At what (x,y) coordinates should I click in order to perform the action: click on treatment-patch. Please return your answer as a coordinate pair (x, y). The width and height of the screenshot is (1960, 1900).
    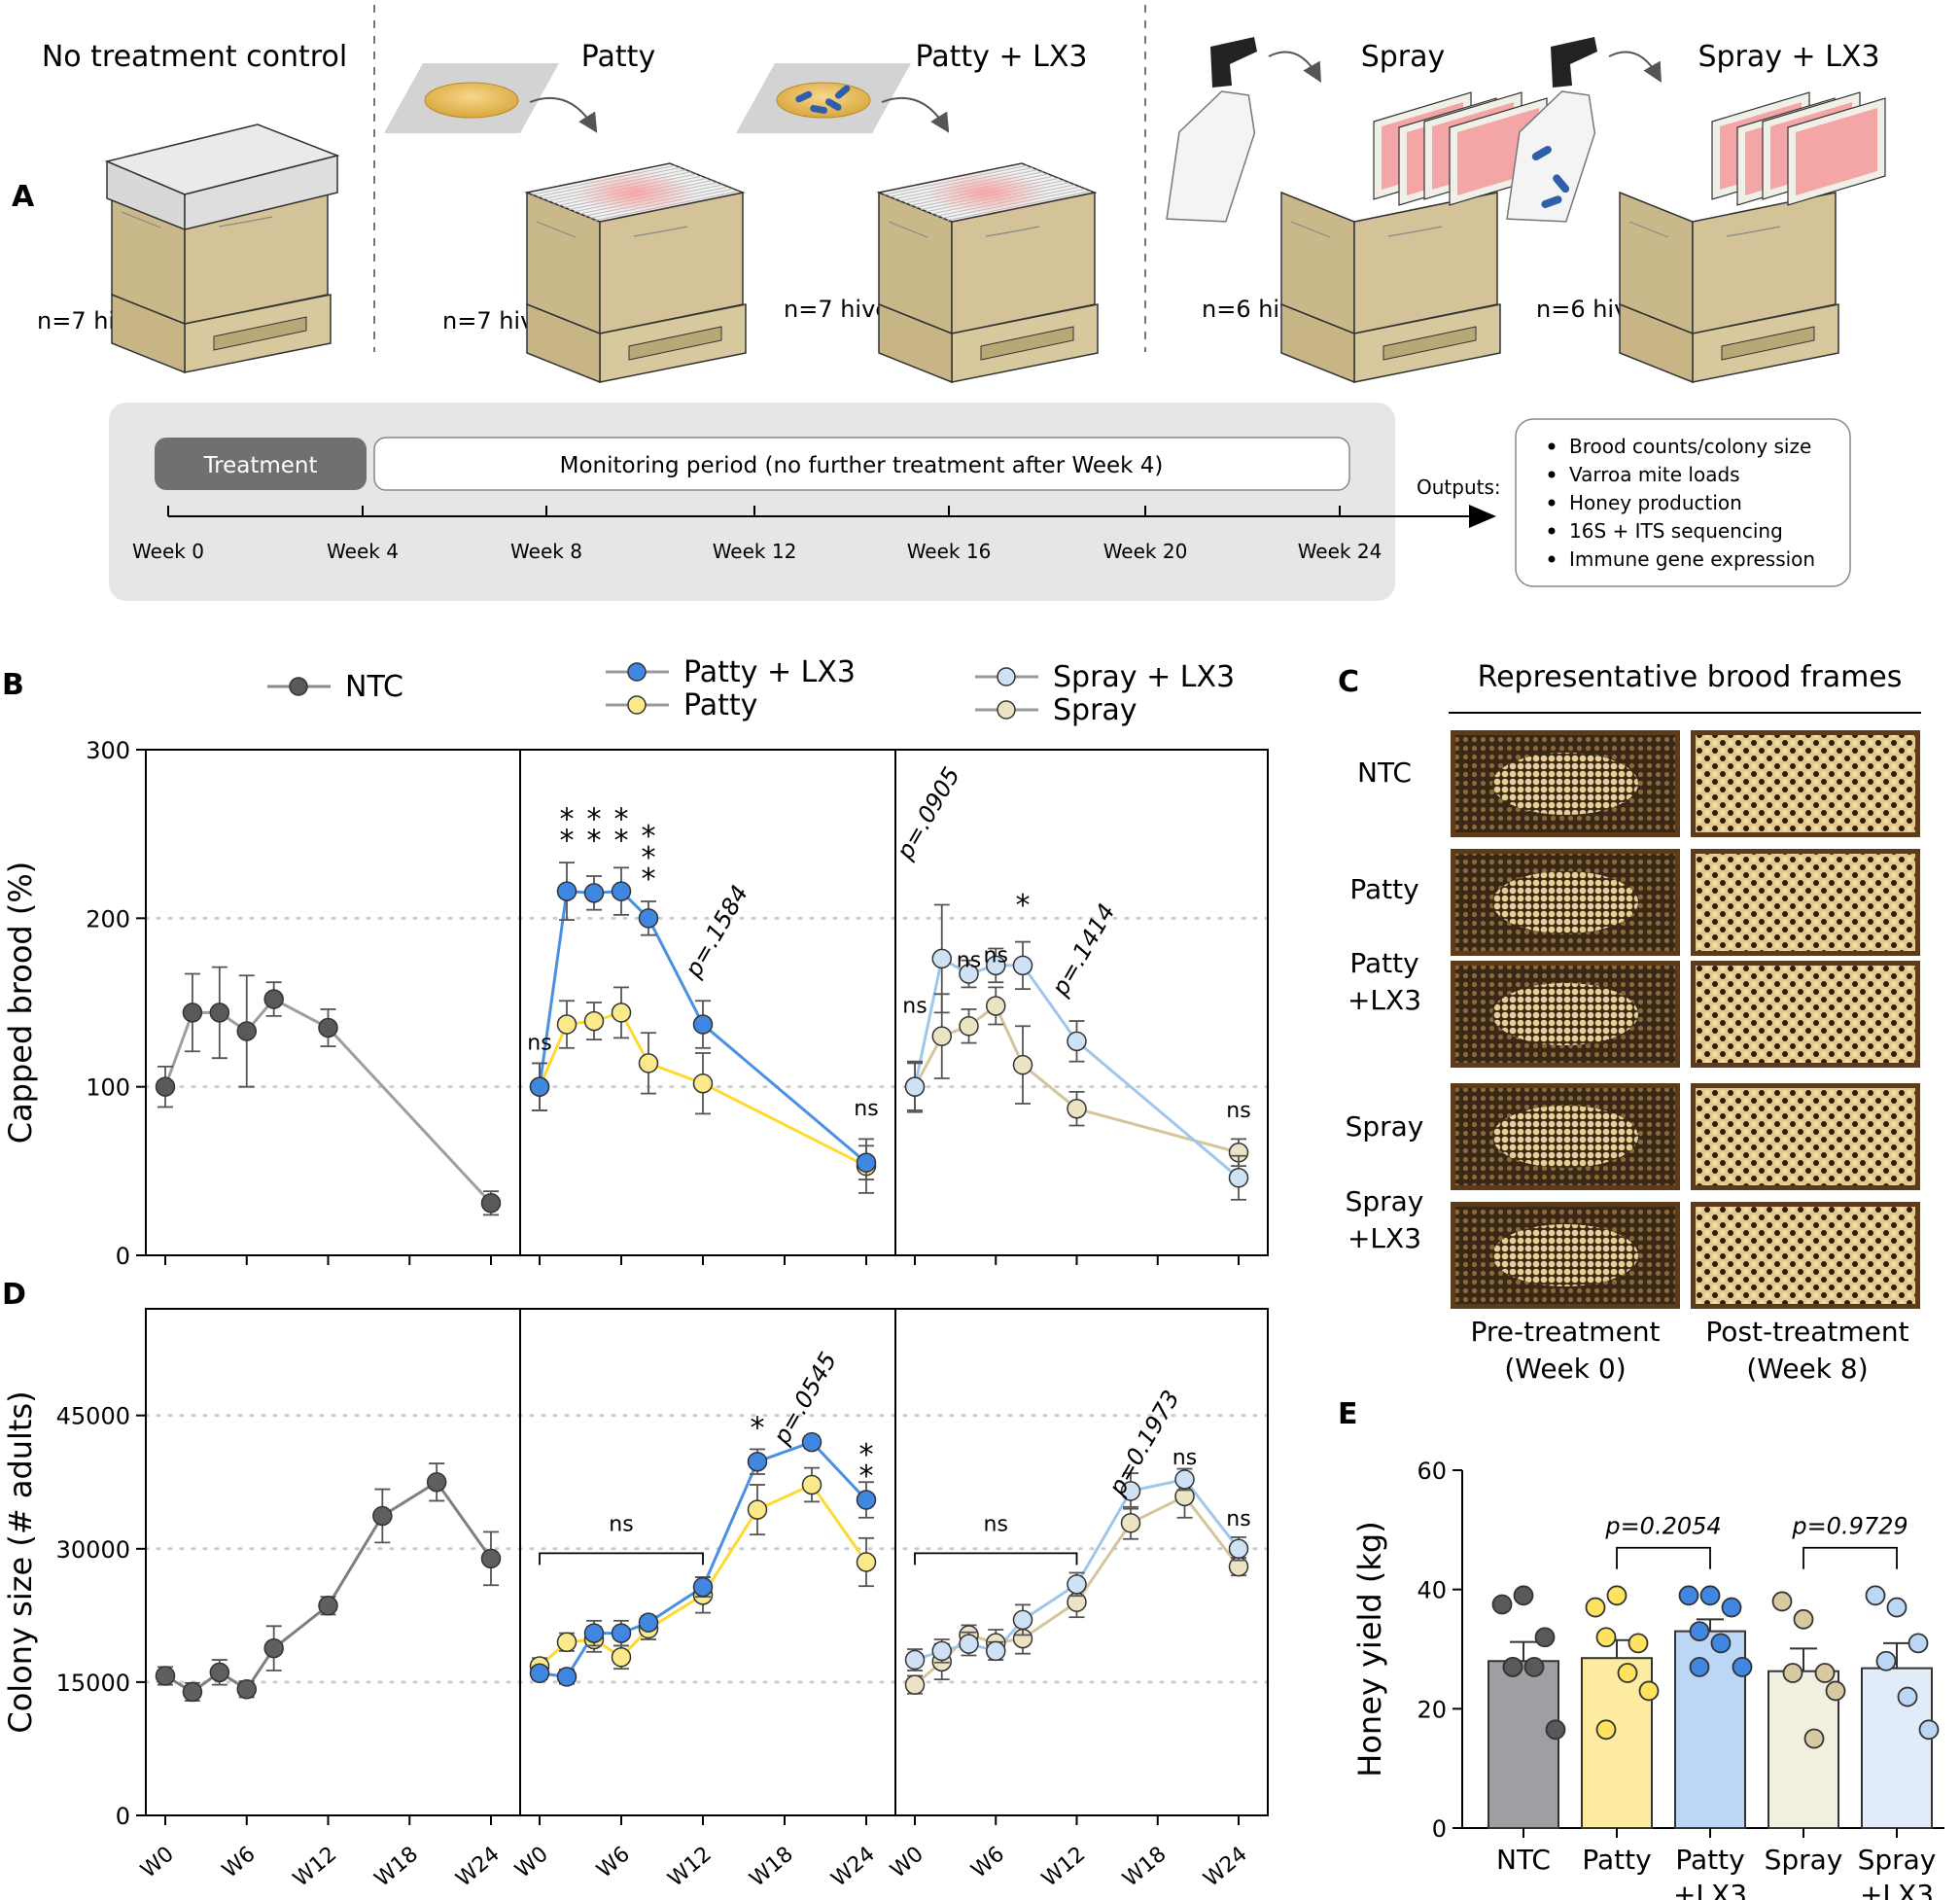
    Looking at the image, I should click on (635, 192).